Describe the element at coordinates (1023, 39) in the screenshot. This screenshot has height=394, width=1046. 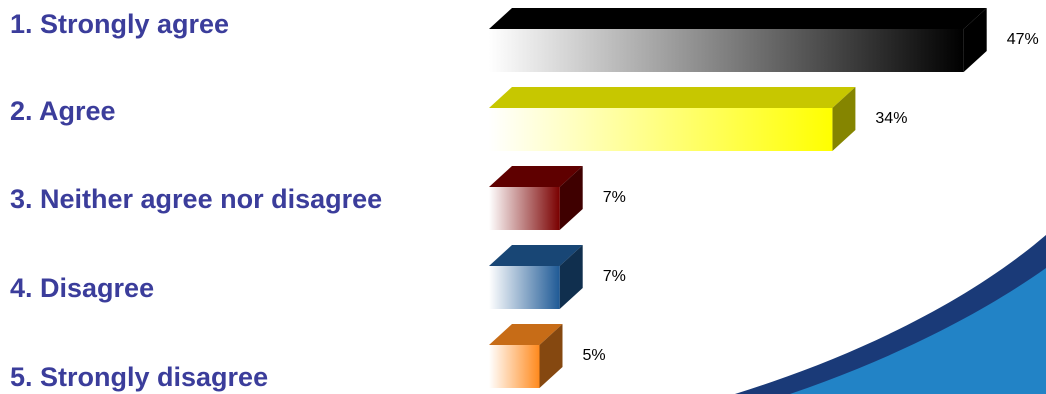
I see `value-label-1: 47%` at that location.